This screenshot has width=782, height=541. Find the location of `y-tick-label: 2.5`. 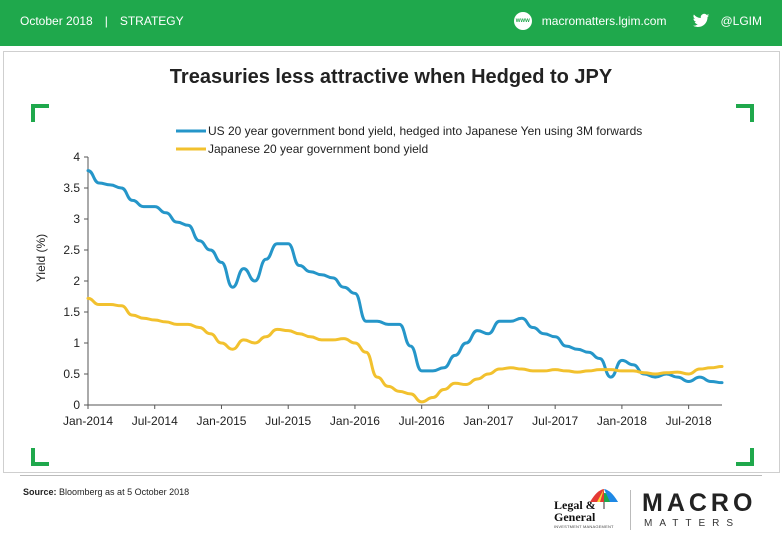

y-tick-label: 2.5 is located at coordinates (71, 250).